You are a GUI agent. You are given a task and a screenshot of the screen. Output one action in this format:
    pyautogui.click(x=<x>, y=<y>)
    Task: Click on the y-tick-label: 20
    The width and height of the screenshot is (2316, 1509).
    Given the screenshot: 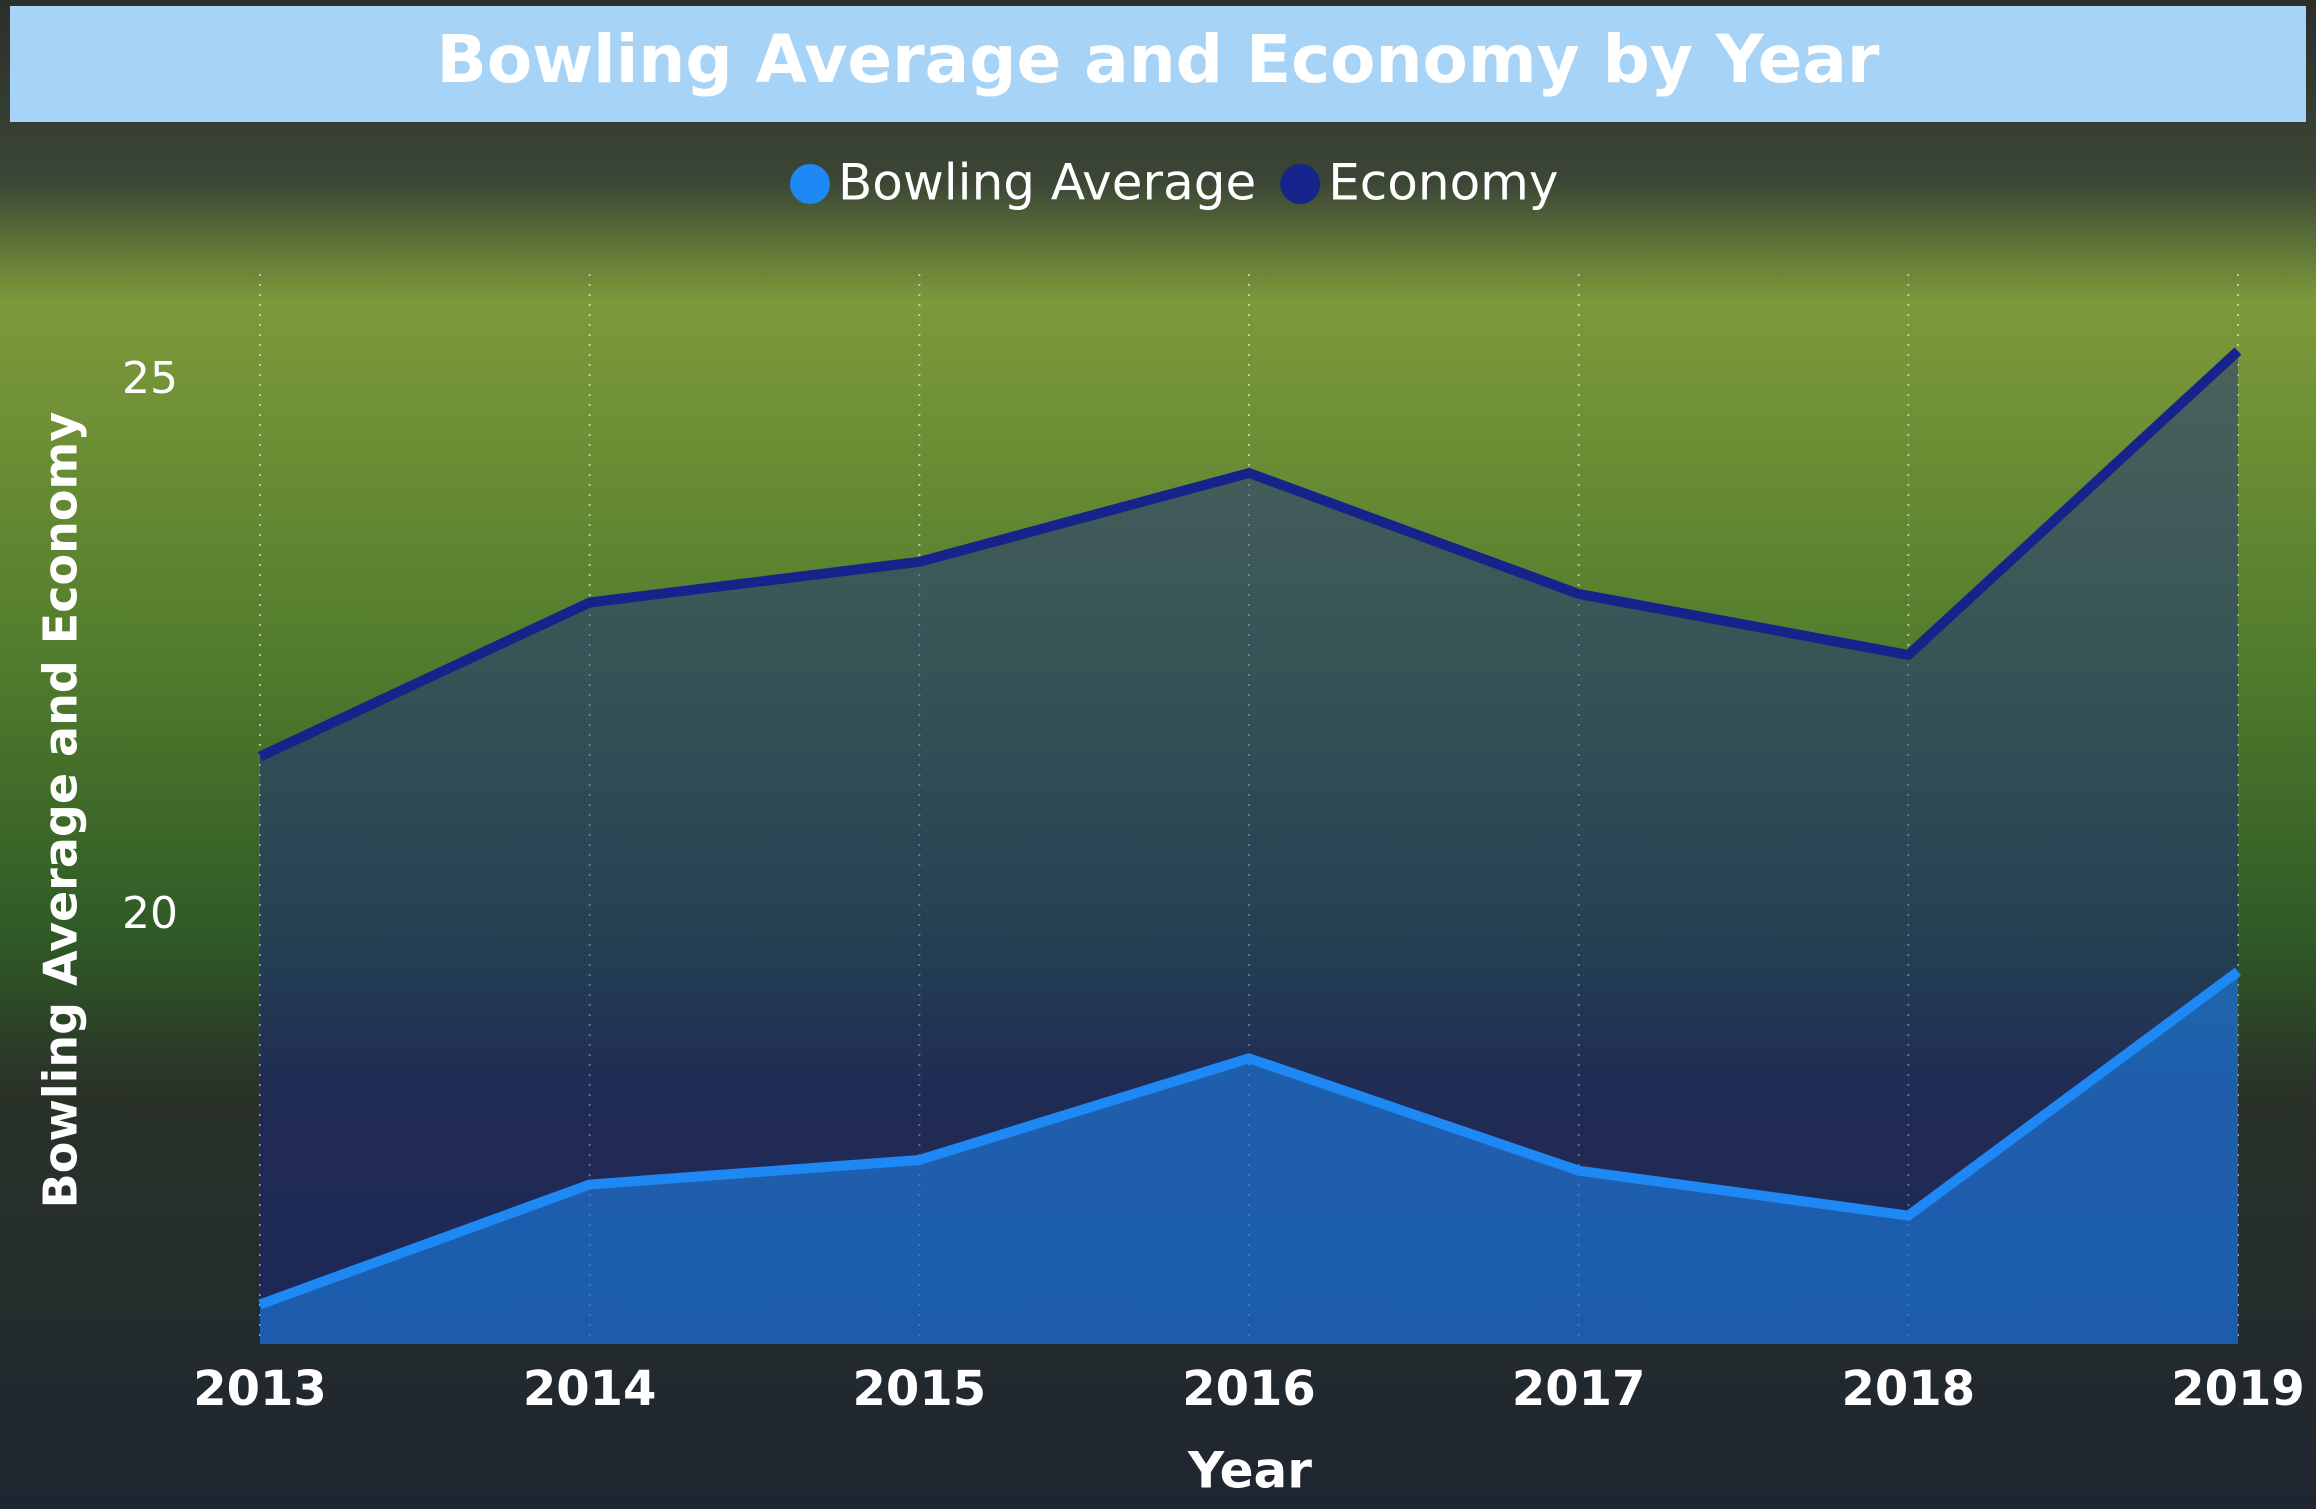 What is the action you would take?
    pyautogui.click(x=150, y=913)
    